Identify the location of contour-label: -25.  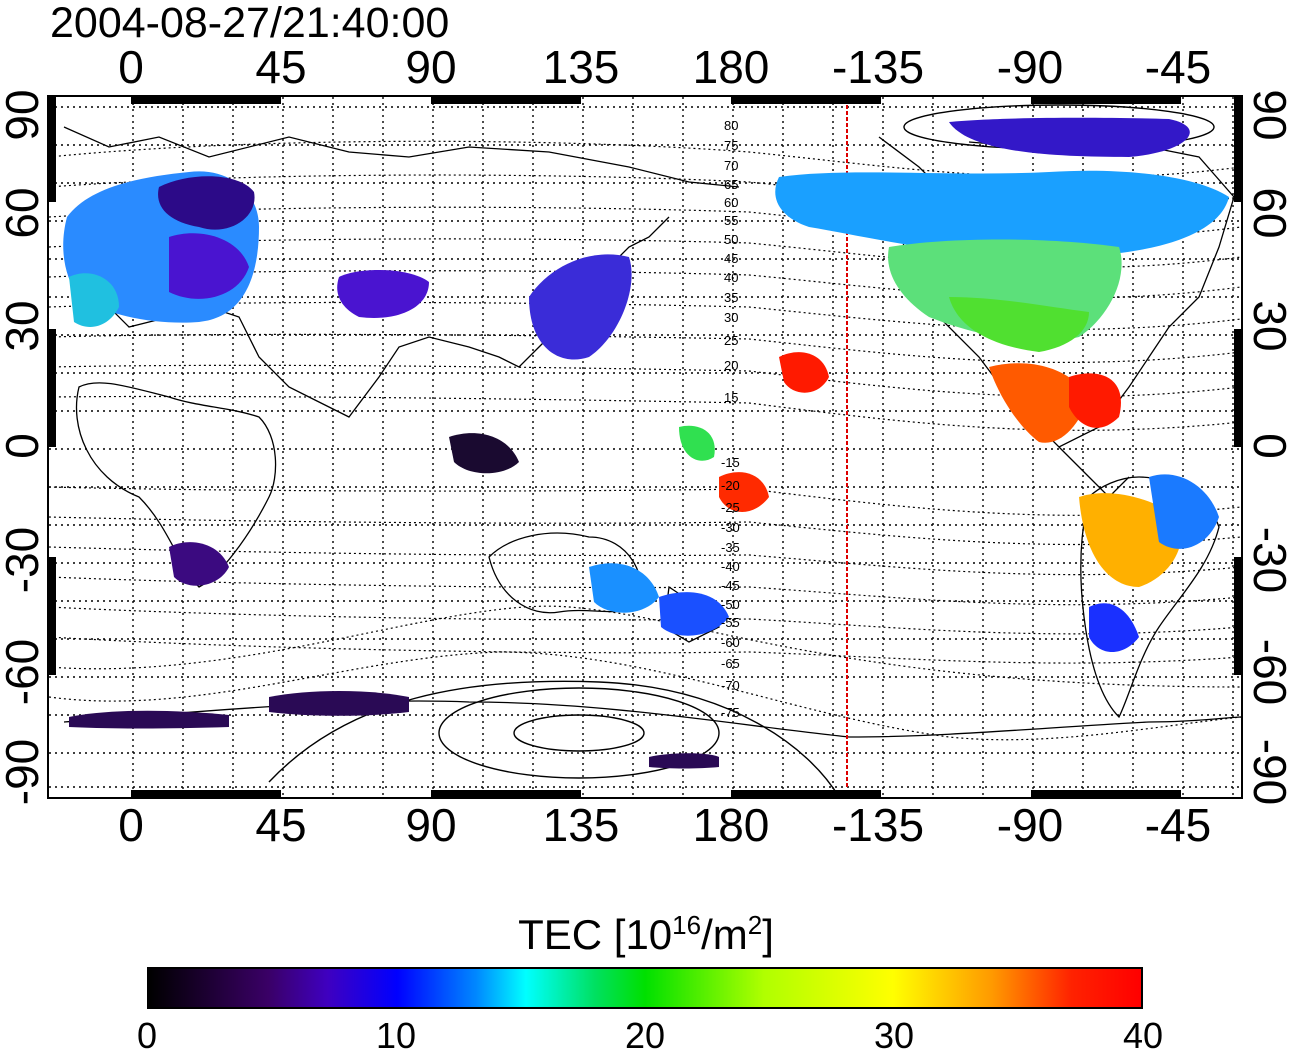
(730, 507).